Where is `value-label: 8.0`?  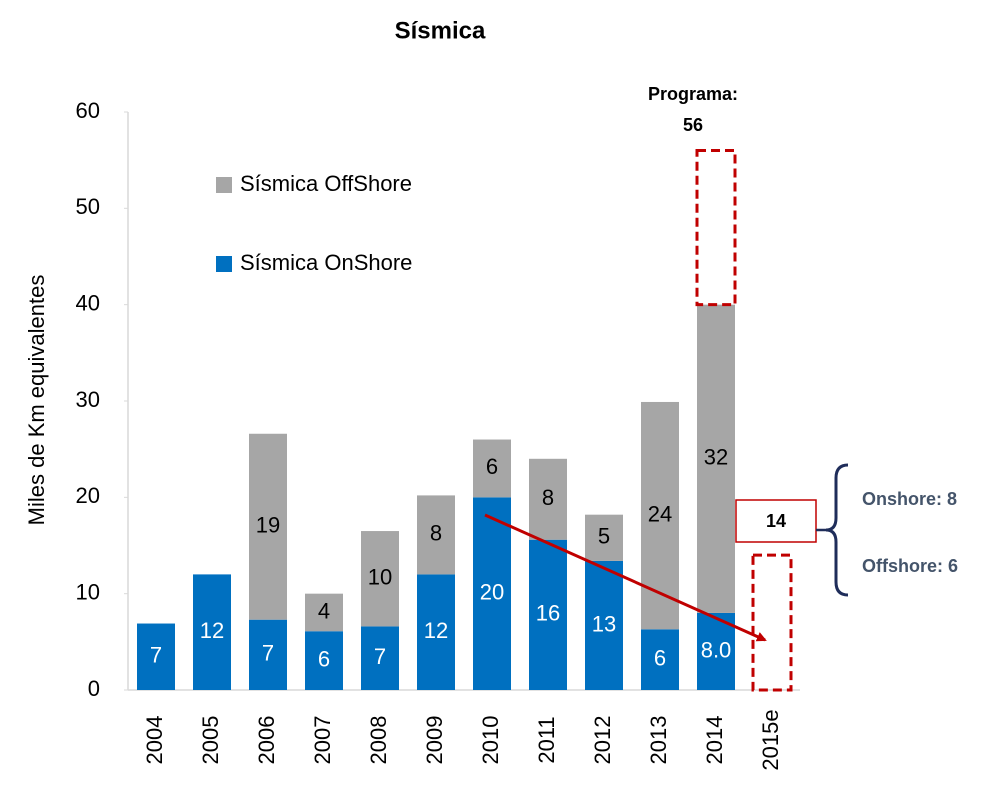 value-label: 8.0 is located at coordinates (716, 649).